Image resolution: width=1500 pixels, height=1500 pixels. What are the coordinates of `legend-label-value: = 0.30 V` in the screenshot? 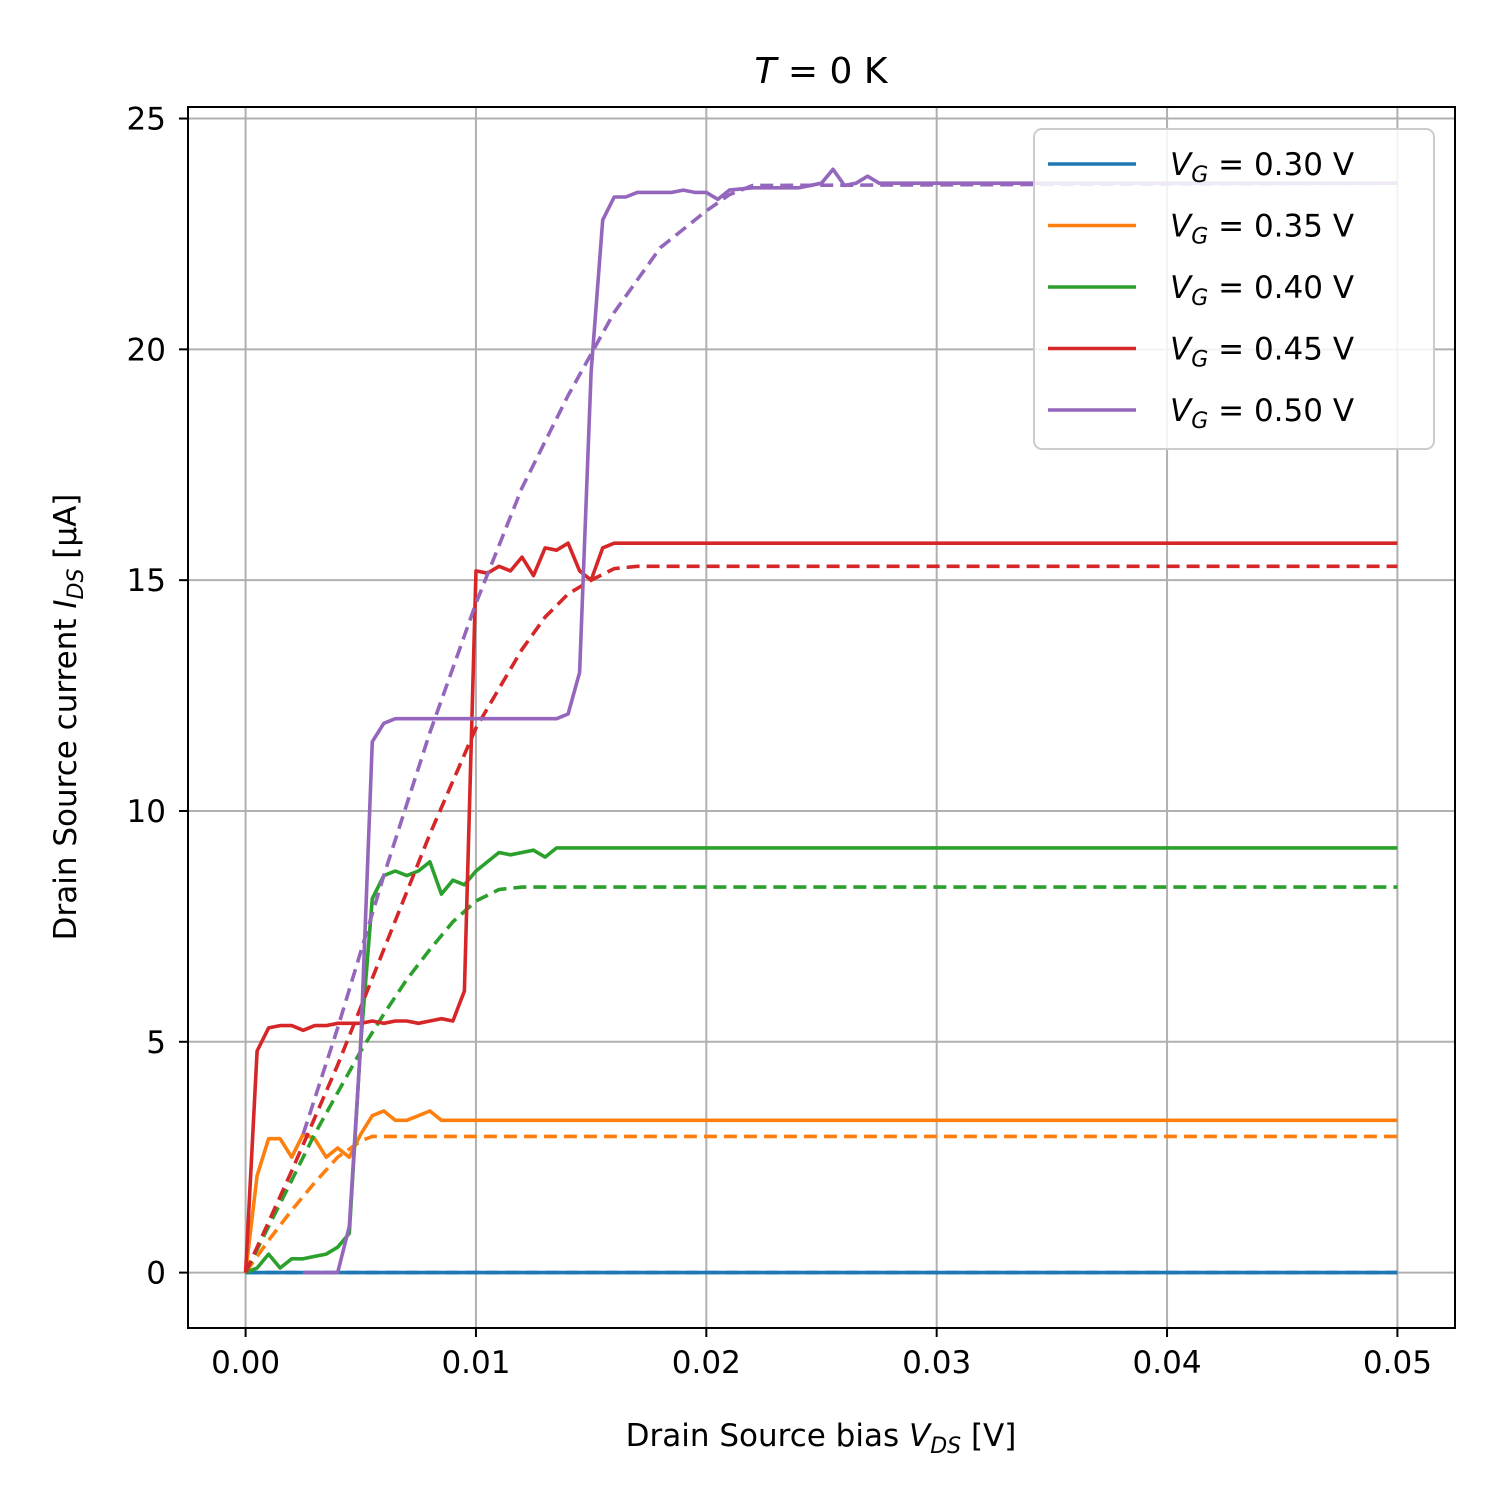 It's located at (1281, 165).